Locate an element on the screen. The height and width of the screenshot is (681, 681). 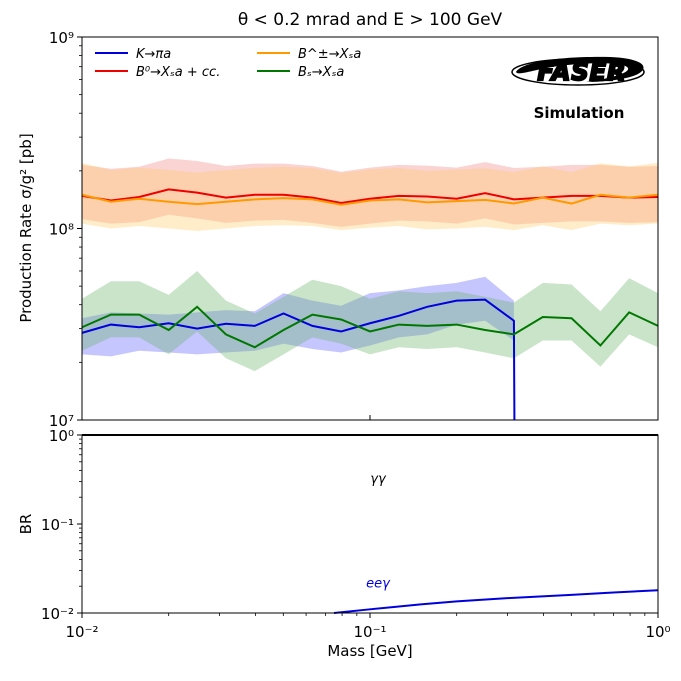
faser-logo-ellipse is located at coordinates (578, 72).